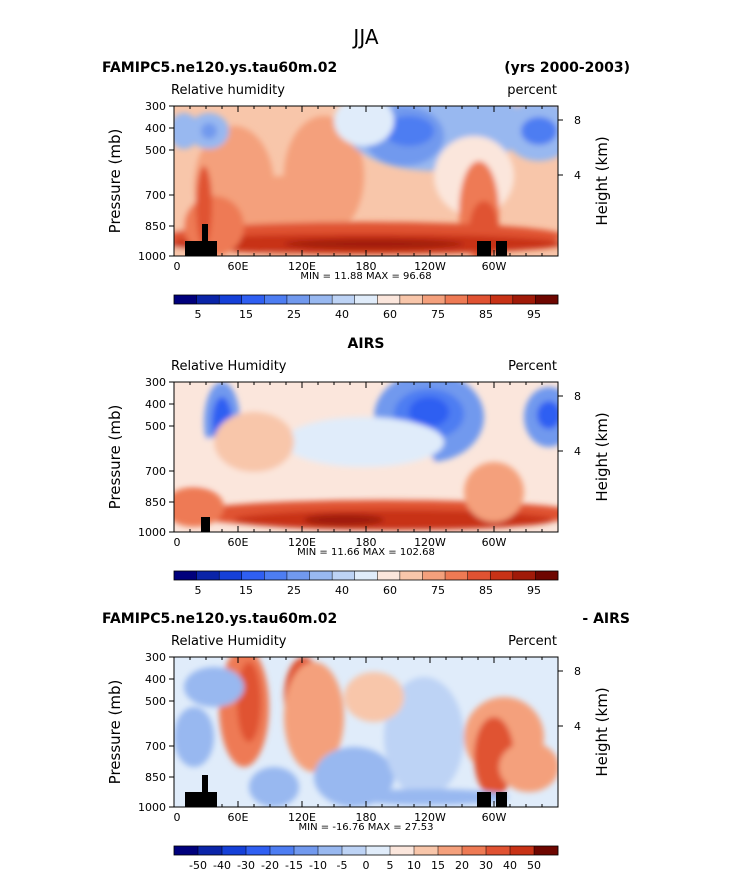 This screenshot has height=888, width=733. What do you see at coordinates (365, 276) in the screenshot?
I see `min-max-stats: MIN = 11.88 MAX = 96.68` at bounding box center [365, 276].